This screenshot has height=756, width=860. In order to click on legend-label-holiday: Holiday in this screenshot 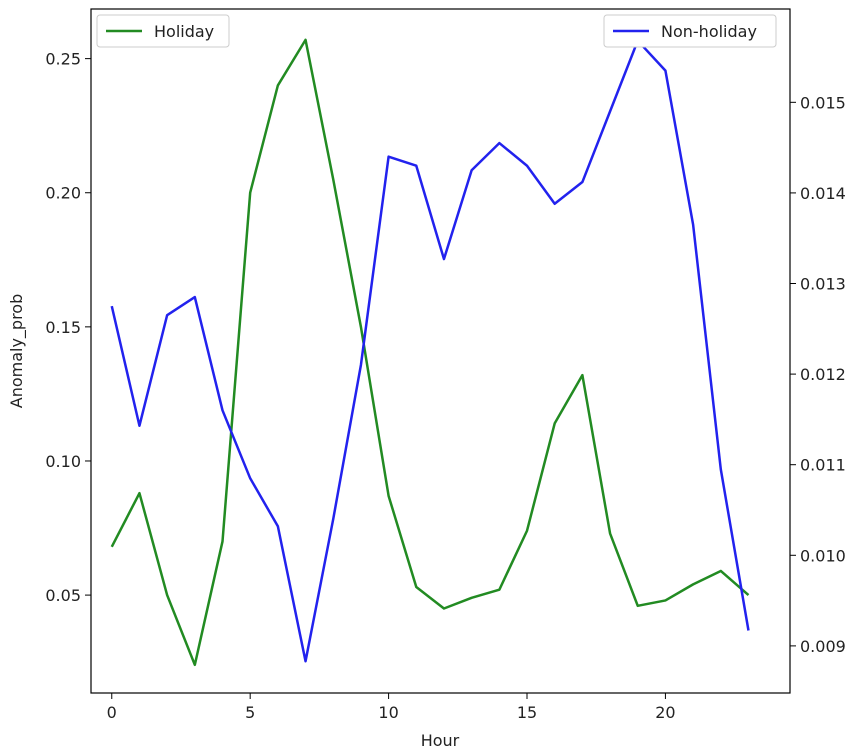, I will do `click(184, 31)`.